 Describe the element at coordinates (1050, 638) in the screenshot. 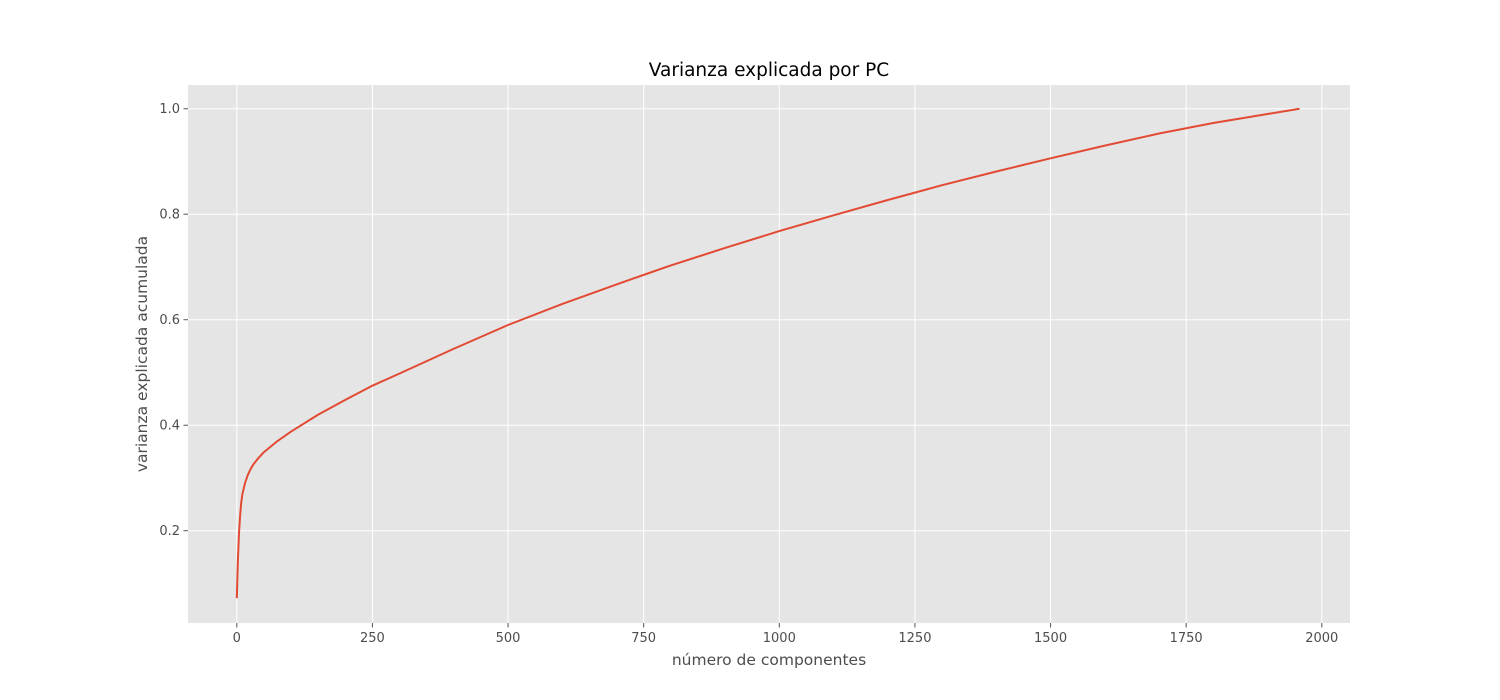

I see `x-tick-label: 1500` at that location.